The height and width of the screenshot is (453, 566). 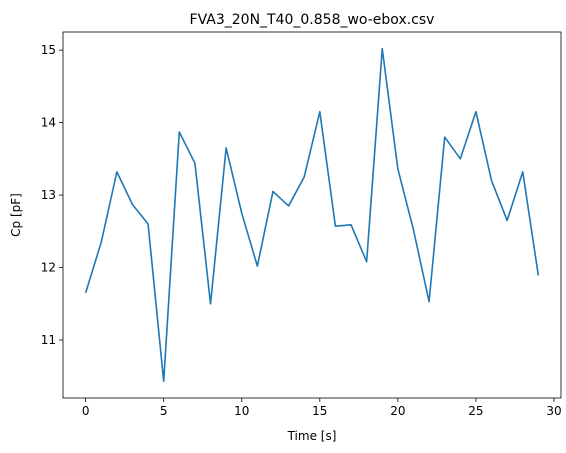 I want to click on x-tick-label: 20, so click(x=397, y=411).